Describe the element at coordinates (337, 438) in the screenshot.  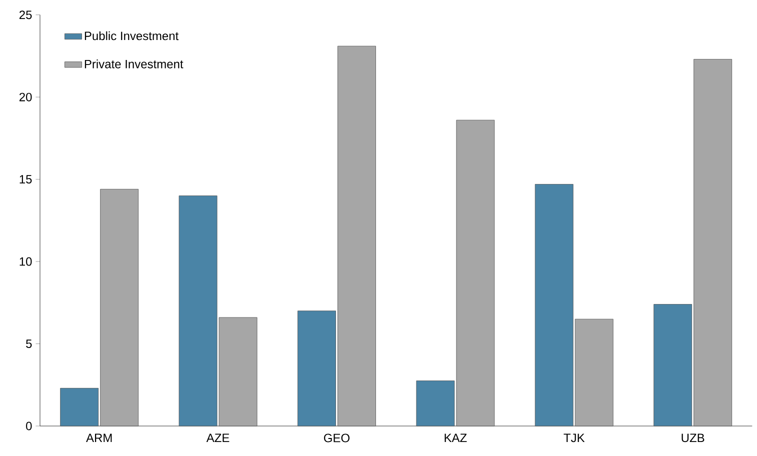
I see `x-tick-label: GEO` at that location.